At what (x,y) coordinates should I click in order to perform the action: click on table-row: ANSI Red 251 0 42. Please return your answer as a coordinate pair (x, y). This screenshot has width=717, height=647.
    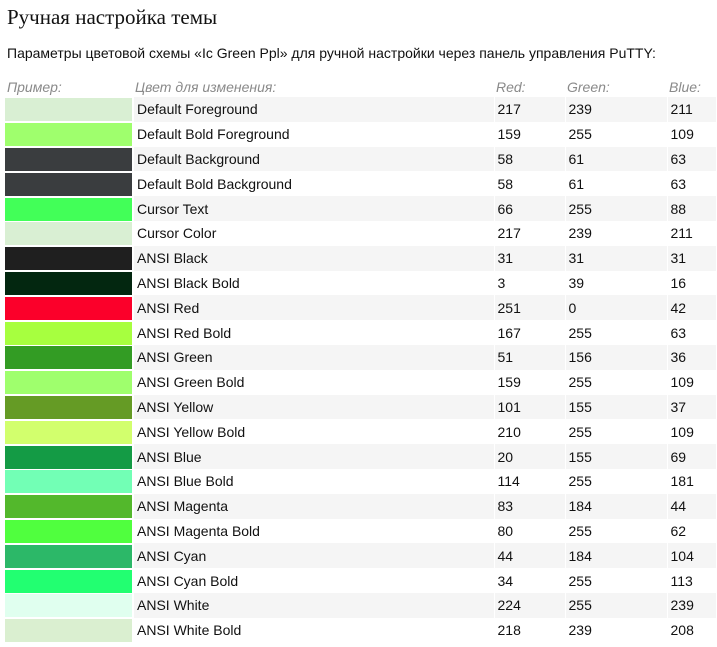
    Looking at the image, I should click on (361, 308).